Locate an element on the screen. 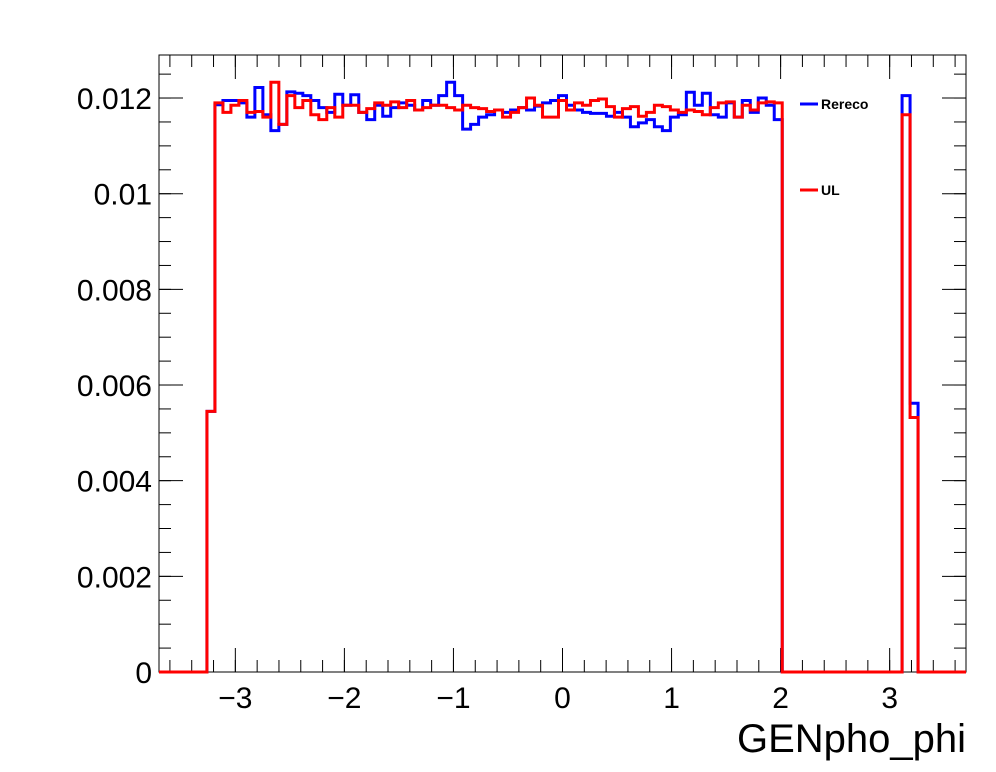 Image resolution: width=996 pixels, height=772 pixels. x-tick-label: 0 is located at coordinates (562, 698).